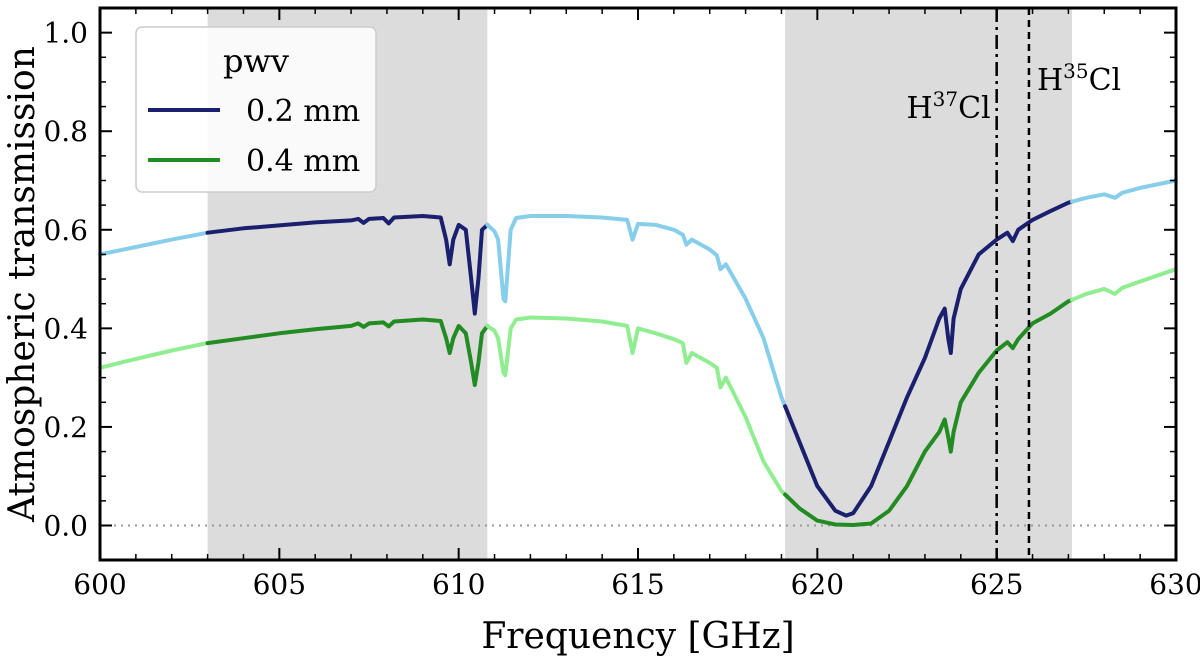 This screenshot has height=662, width=1200. What do you see at coordinates (1174, 584) in the screenshot?
I see `x-tick-label: 630` at bounding box center [1174, 584].